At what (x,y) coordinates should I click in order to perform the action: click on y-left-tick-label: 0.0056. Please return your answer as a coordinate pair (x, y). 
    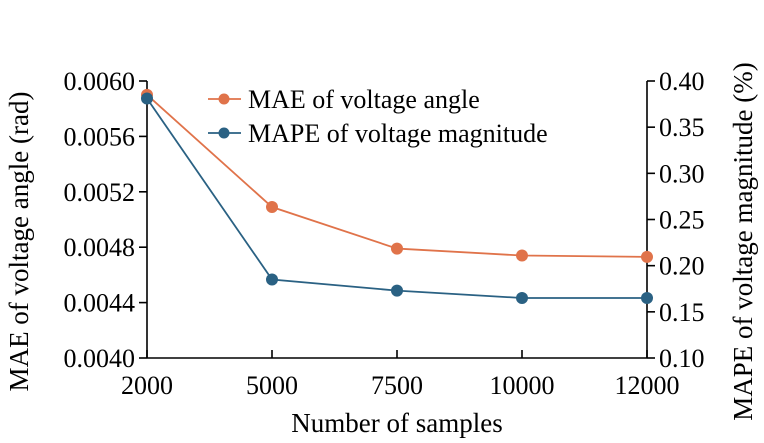
    Looking at the image, I should click on (100, 136).